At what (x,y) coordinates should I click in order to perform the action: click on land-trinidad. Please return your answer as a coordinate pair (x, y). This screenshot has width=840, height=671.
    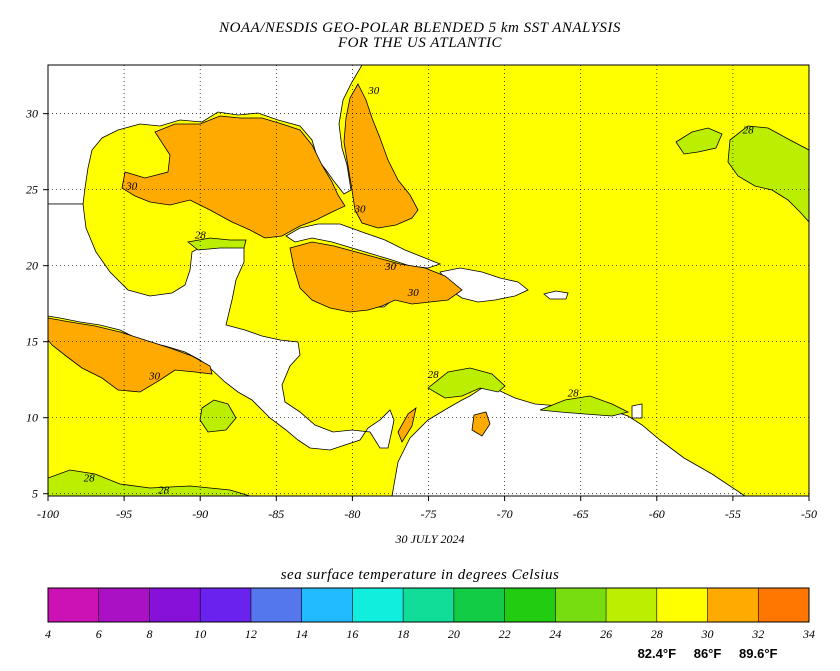
    Looking at the image, I should click on (637, 411).